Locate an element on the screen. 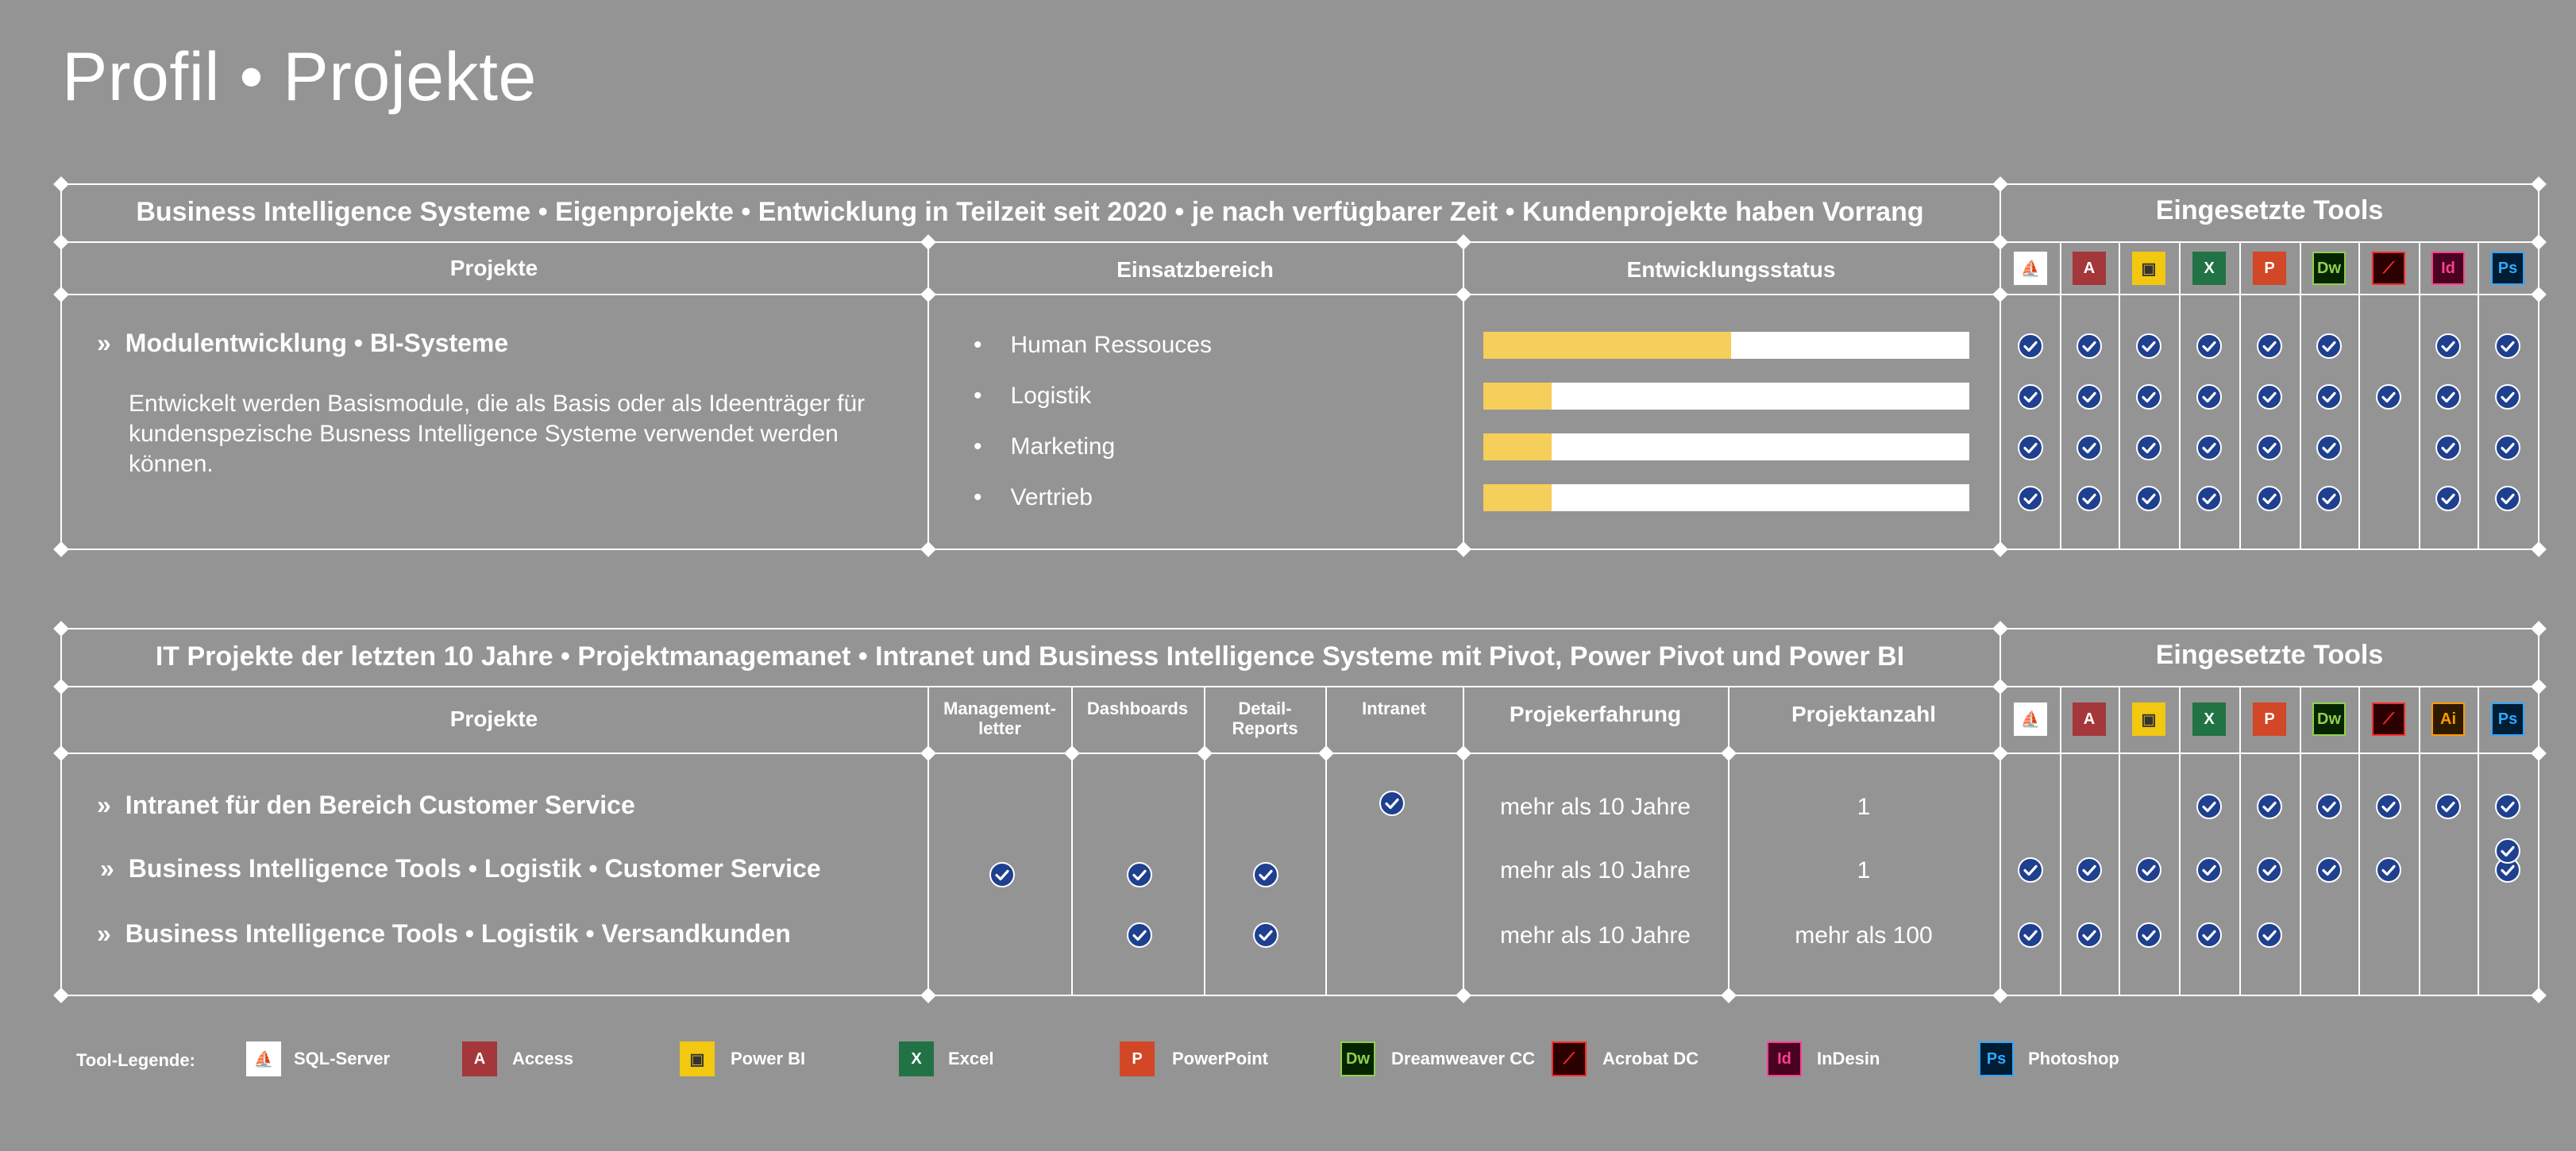  column-header-detailreports: Detail-Reports is located at coordinates (1265, 719).